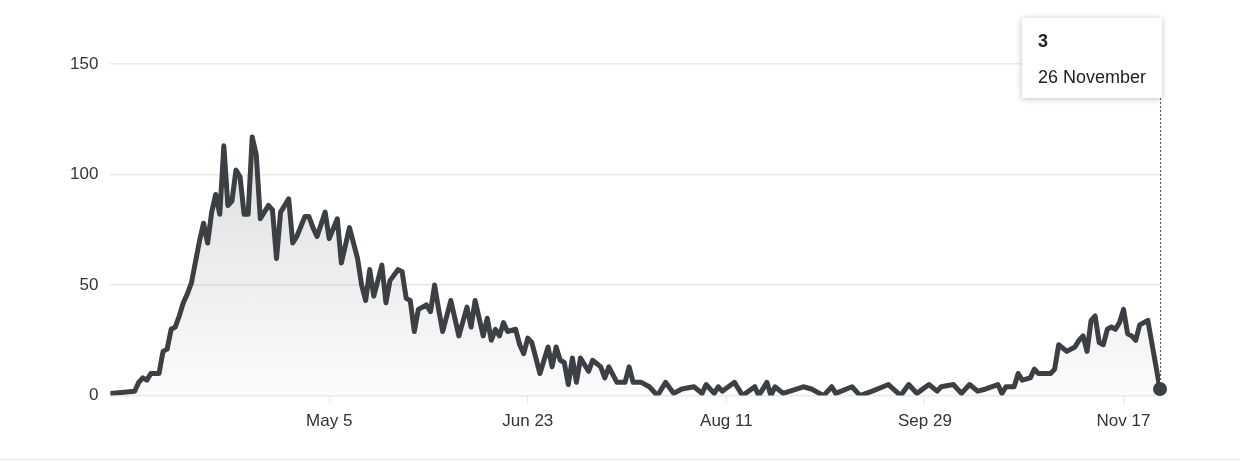 The height and width of the screenshot is (466, 1240). What do you see at coordinates (84, 63) in the screenshot?
I see `y-tick-label: 150` at bounding box center [84, 63].